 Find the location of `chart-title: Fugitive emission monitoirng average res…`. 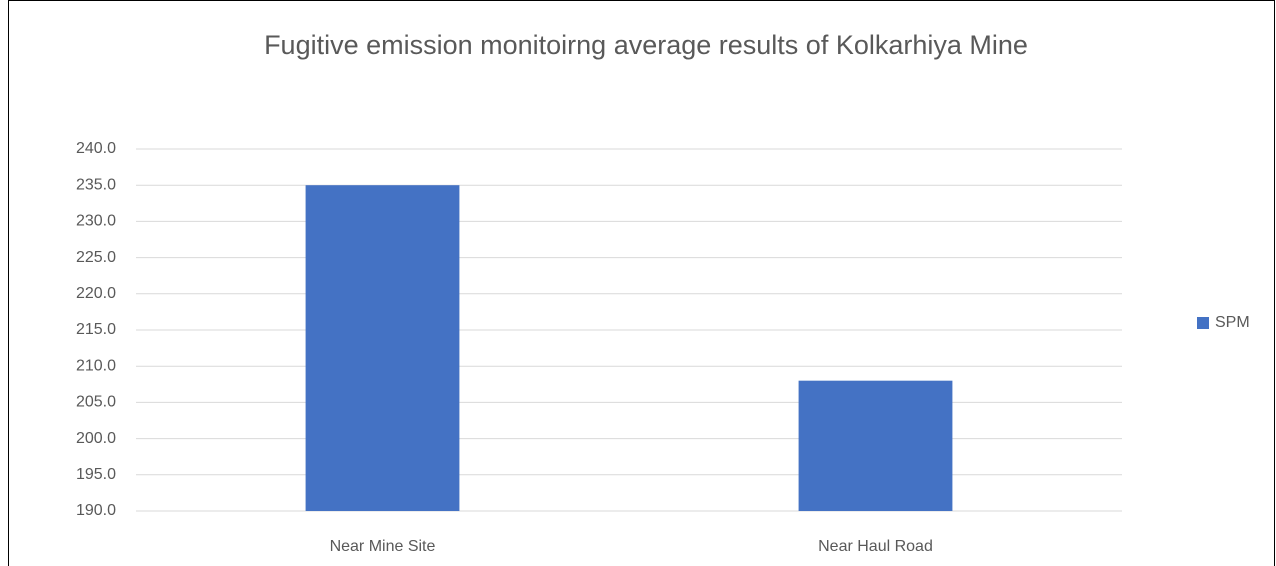

chart-title: Fugitive emission monitoirng average res… is located at coordinates (646, 45).